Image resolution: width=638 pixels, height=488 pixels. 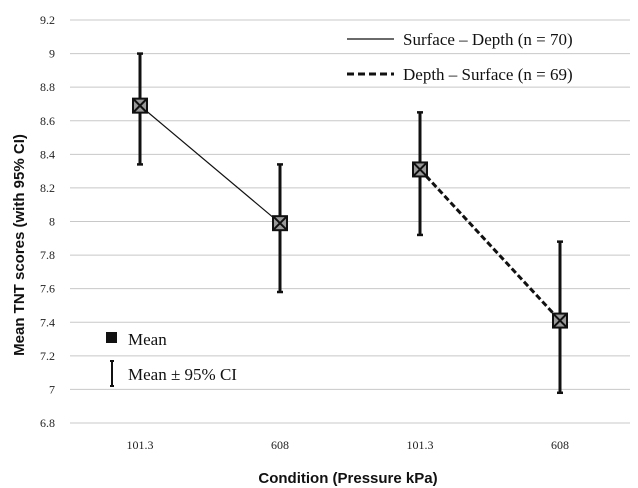 I want to click on y-tick-label: 7.6, so click(x=47, y=289).